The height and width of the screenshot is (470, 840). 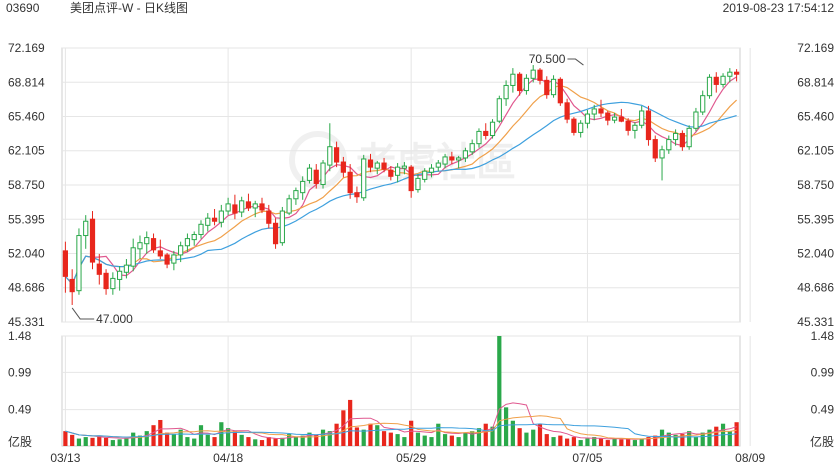 What do you see at coordinates (815, 48) in the screenshot?
I see `price-tick-right: 72.169` at bounding box center [815, 48].